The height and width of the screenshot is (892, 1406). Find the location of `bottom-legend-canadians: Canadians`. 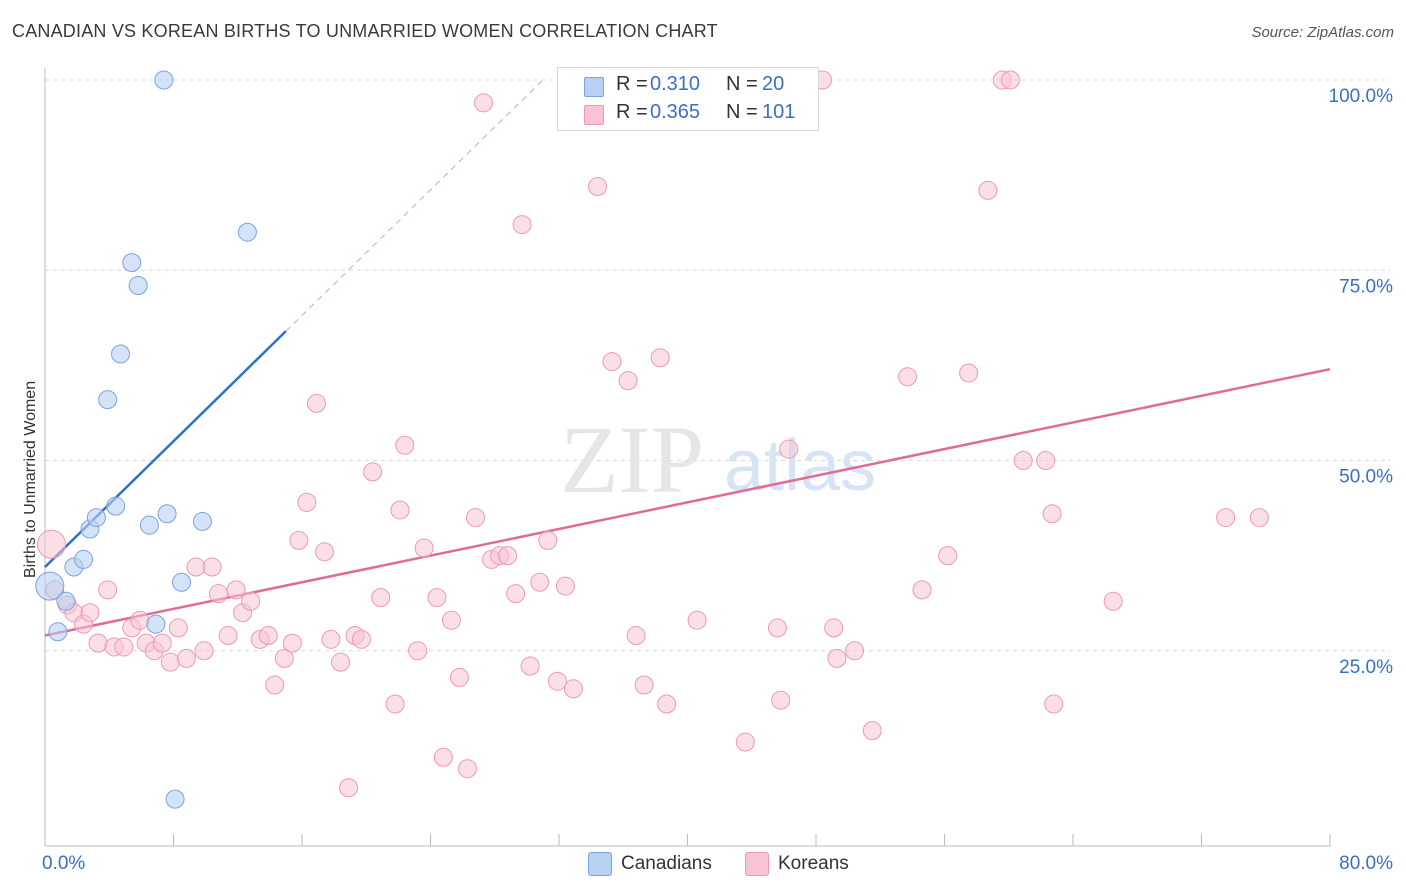

bottom-legend-canadians: Canadians is located at coordinates (650, 864).